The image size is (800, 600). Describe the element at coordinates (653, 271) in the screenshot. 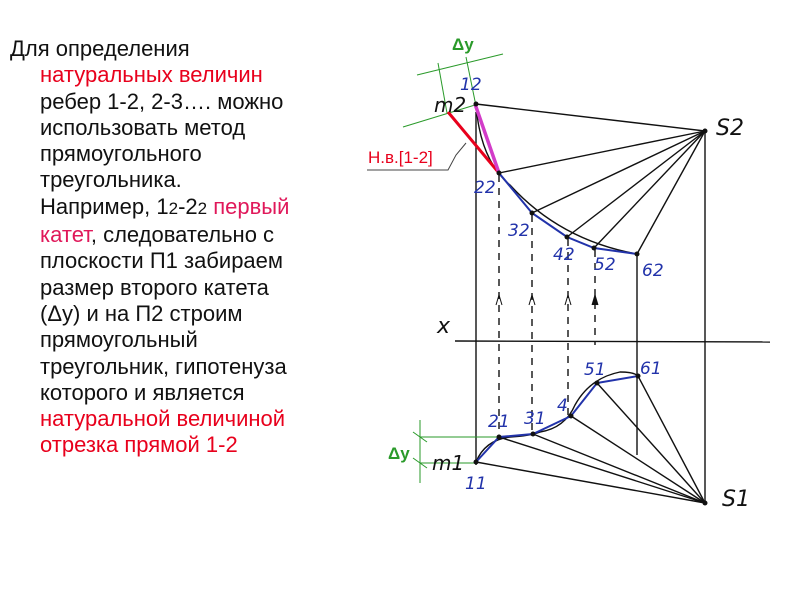

I see `label-6-2: 62` at that location.